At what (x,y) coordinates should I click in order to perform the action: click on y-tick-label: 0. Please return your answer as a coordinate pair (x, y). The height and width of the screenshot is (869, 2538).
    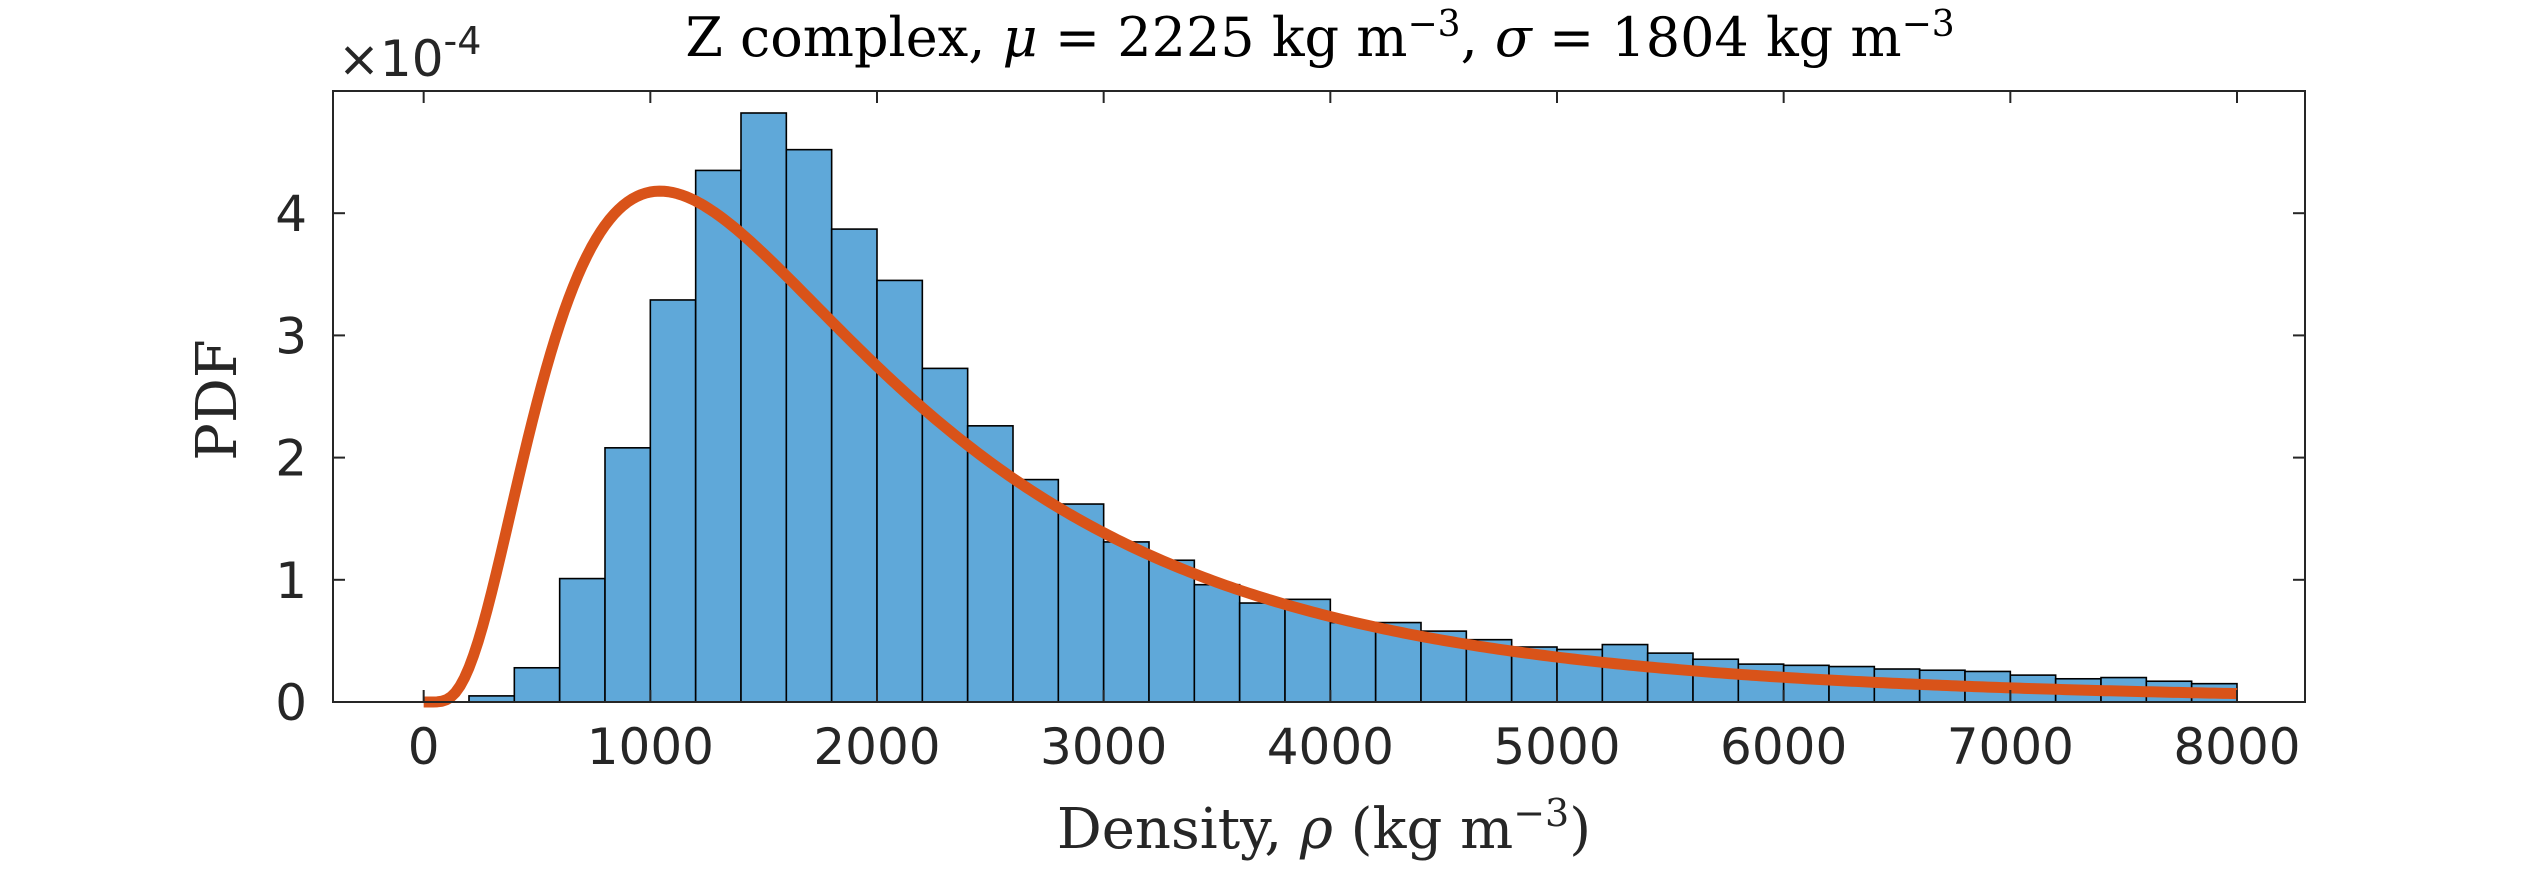
    Looking at the image, I should click on (291, 703).